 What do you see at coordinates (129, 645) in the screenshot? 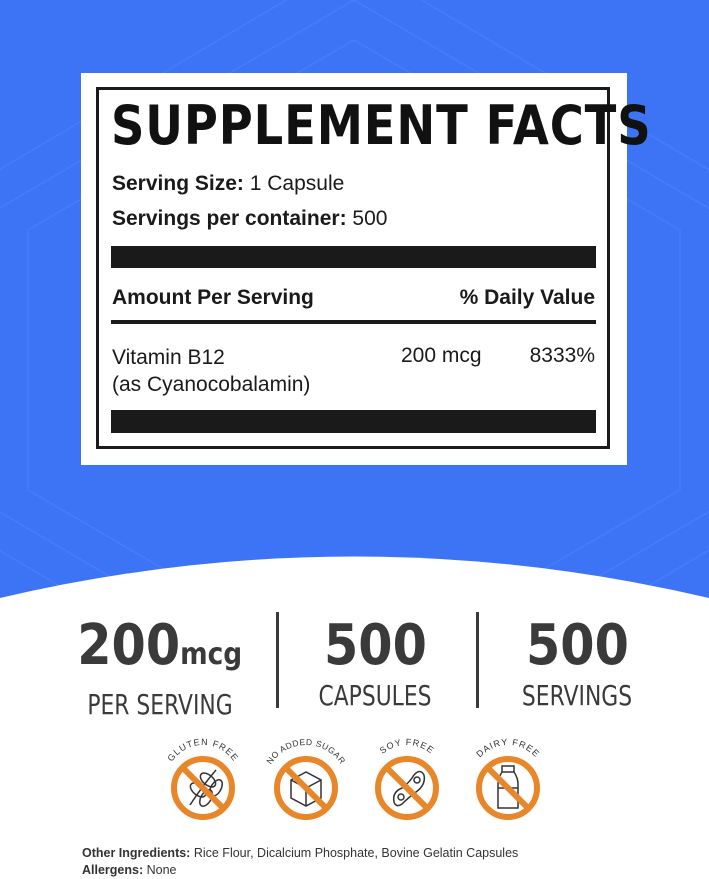
I see `stat-number: 200` at bounding box center [129, 645].